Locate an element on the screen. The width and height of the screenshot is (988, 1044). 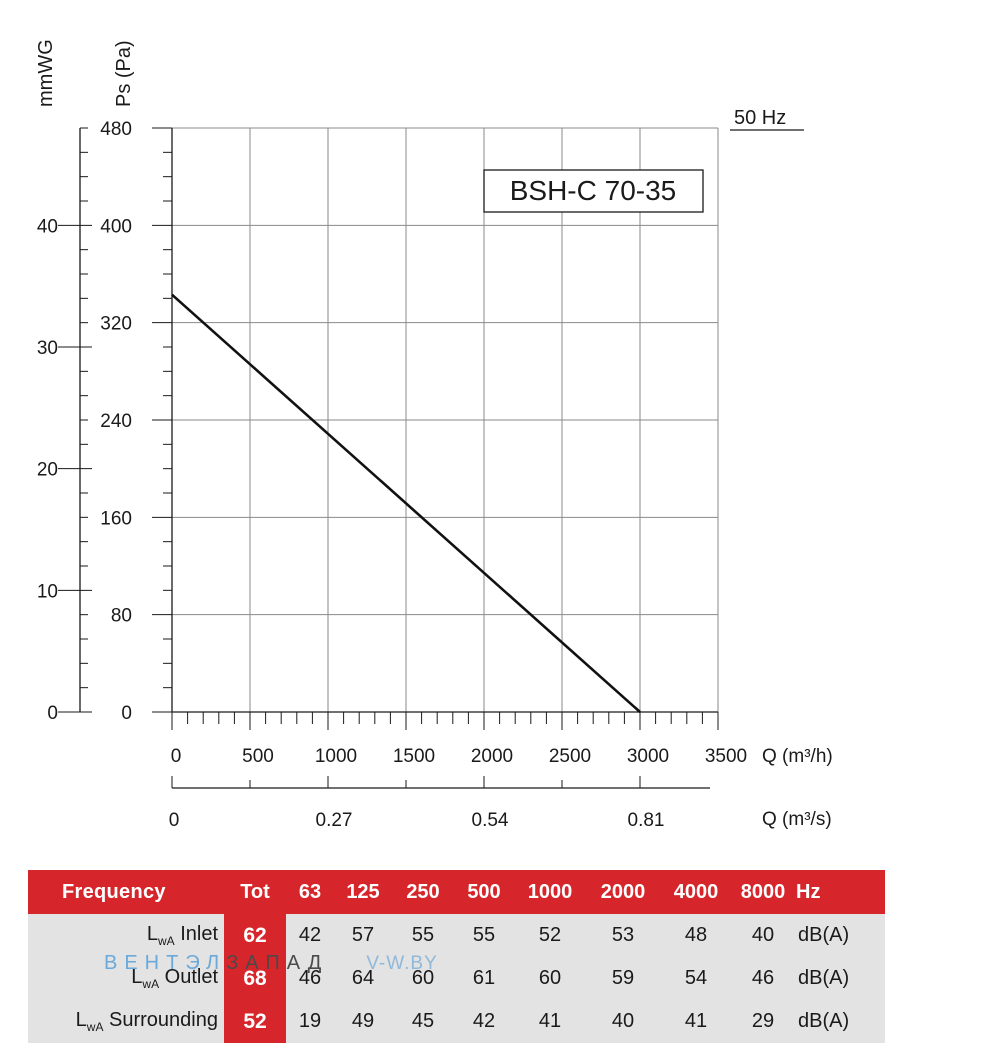
band-value: 45 is located at coordinates (423, 1021).